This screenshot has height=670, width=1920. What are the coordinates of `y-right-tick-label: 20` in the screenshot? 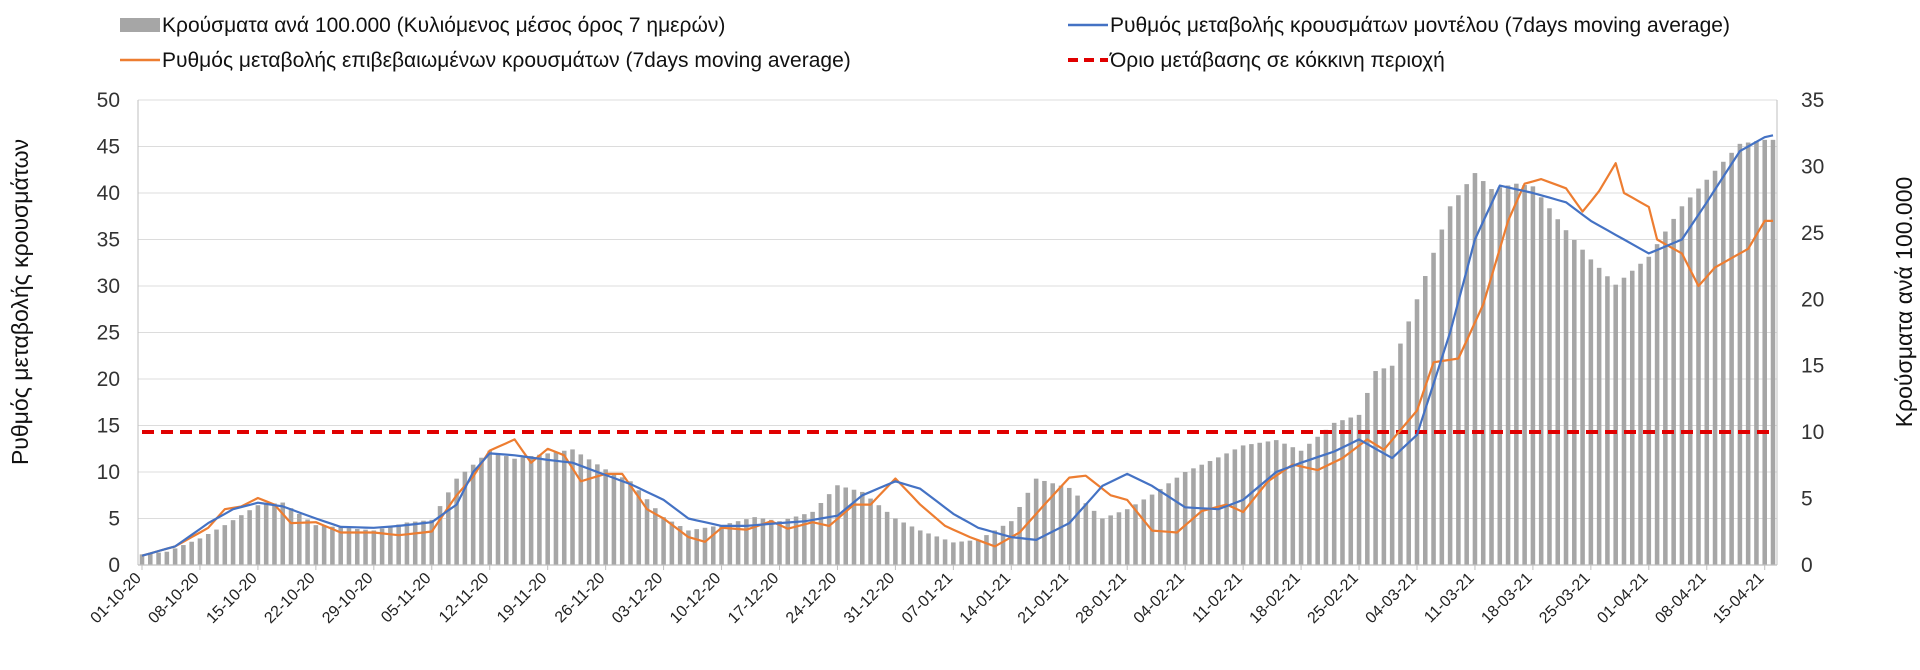 It's located at (1812, 299).